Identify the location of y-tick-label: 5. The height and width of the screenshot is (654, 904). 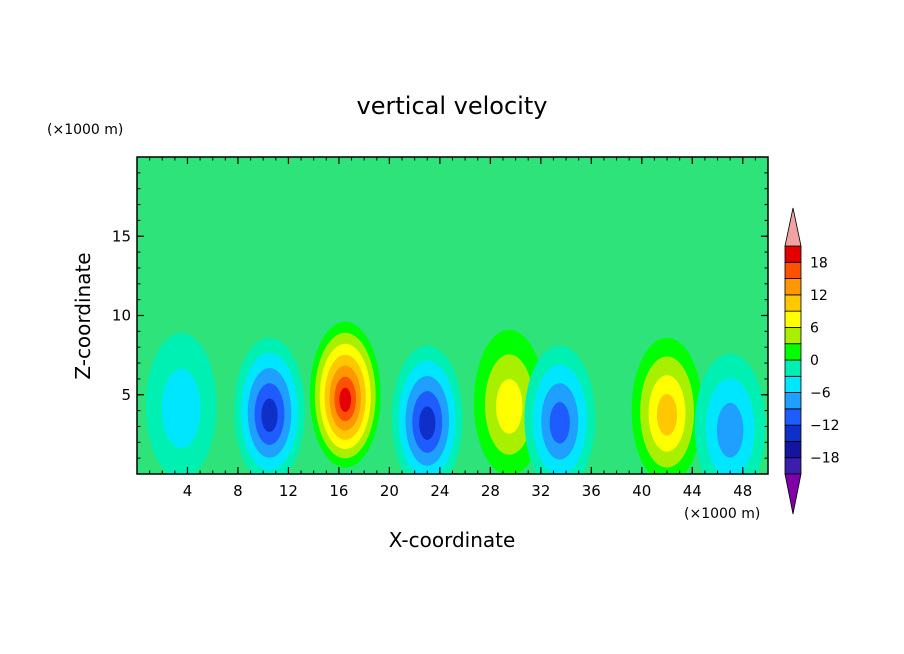
(126, 395).